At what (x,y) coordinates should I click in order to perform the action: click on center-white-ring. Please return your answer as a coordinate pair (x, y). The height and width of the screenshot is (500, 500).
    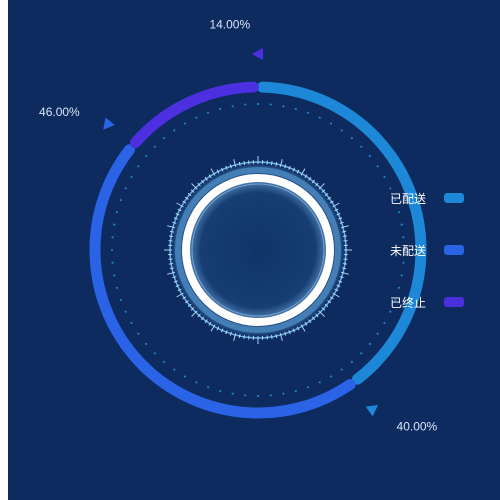
    Looking at the image, I should click on (258, 250).